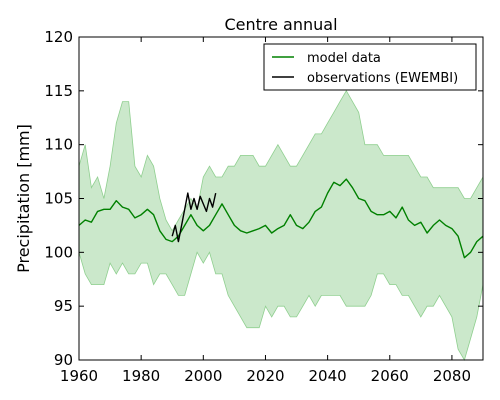  Describe the element at coordinates (63, 306) in the screenshot. I see `y-tick-label: 95` at that location.